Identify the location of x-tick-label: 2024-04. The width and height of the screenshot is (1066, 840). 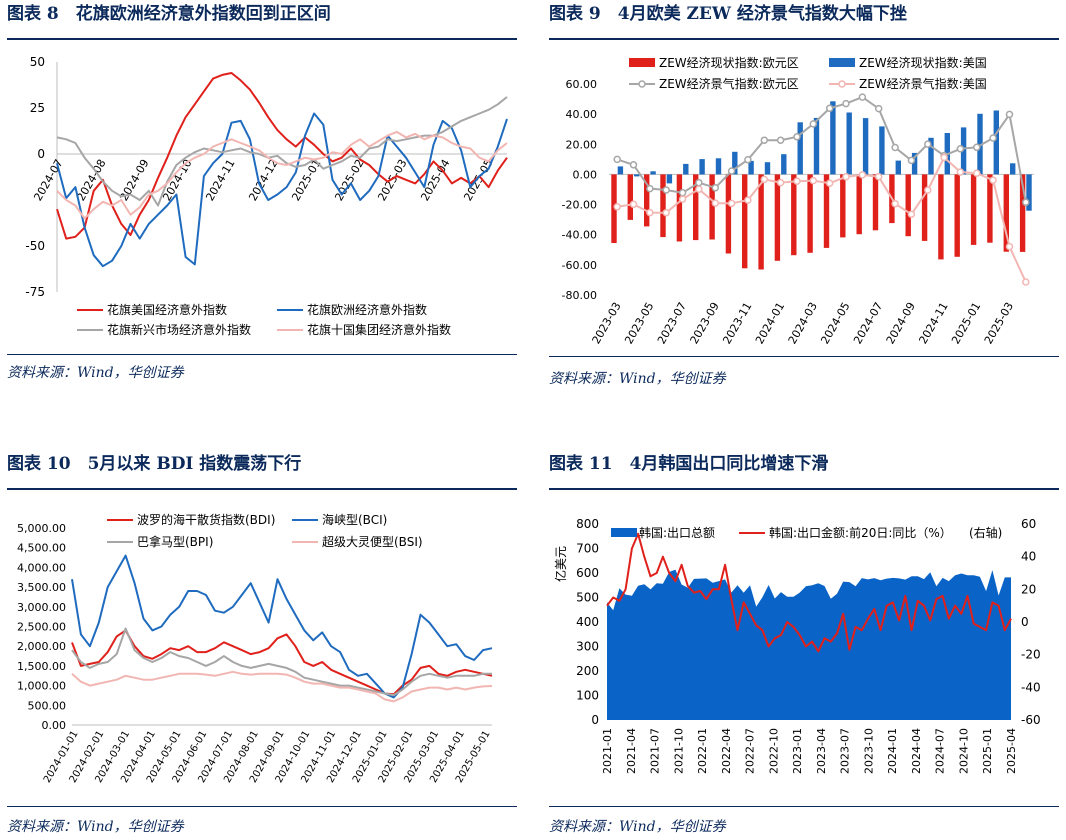
(916, 751).